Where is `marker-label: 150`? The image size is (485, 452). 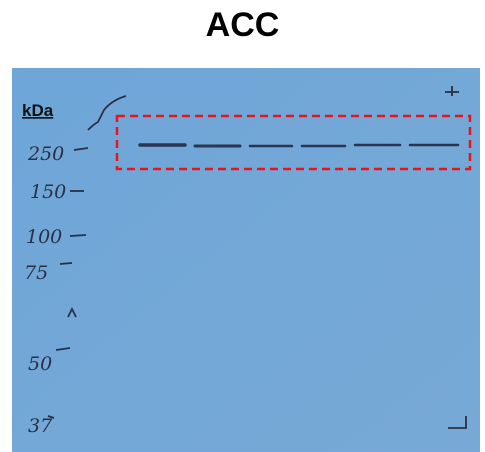
marker-label: 150 is located at coordinates (48, 192).